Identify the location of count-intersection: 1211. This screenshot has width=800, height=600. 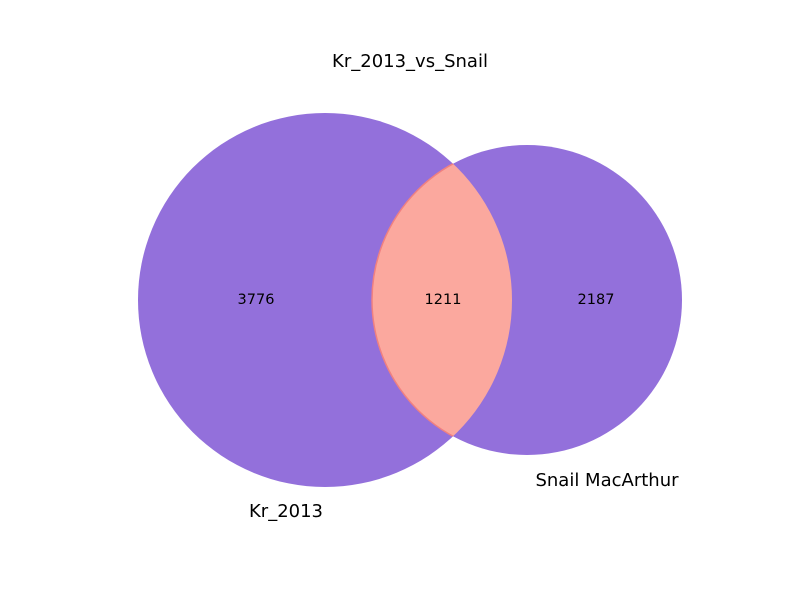
(443, 300).